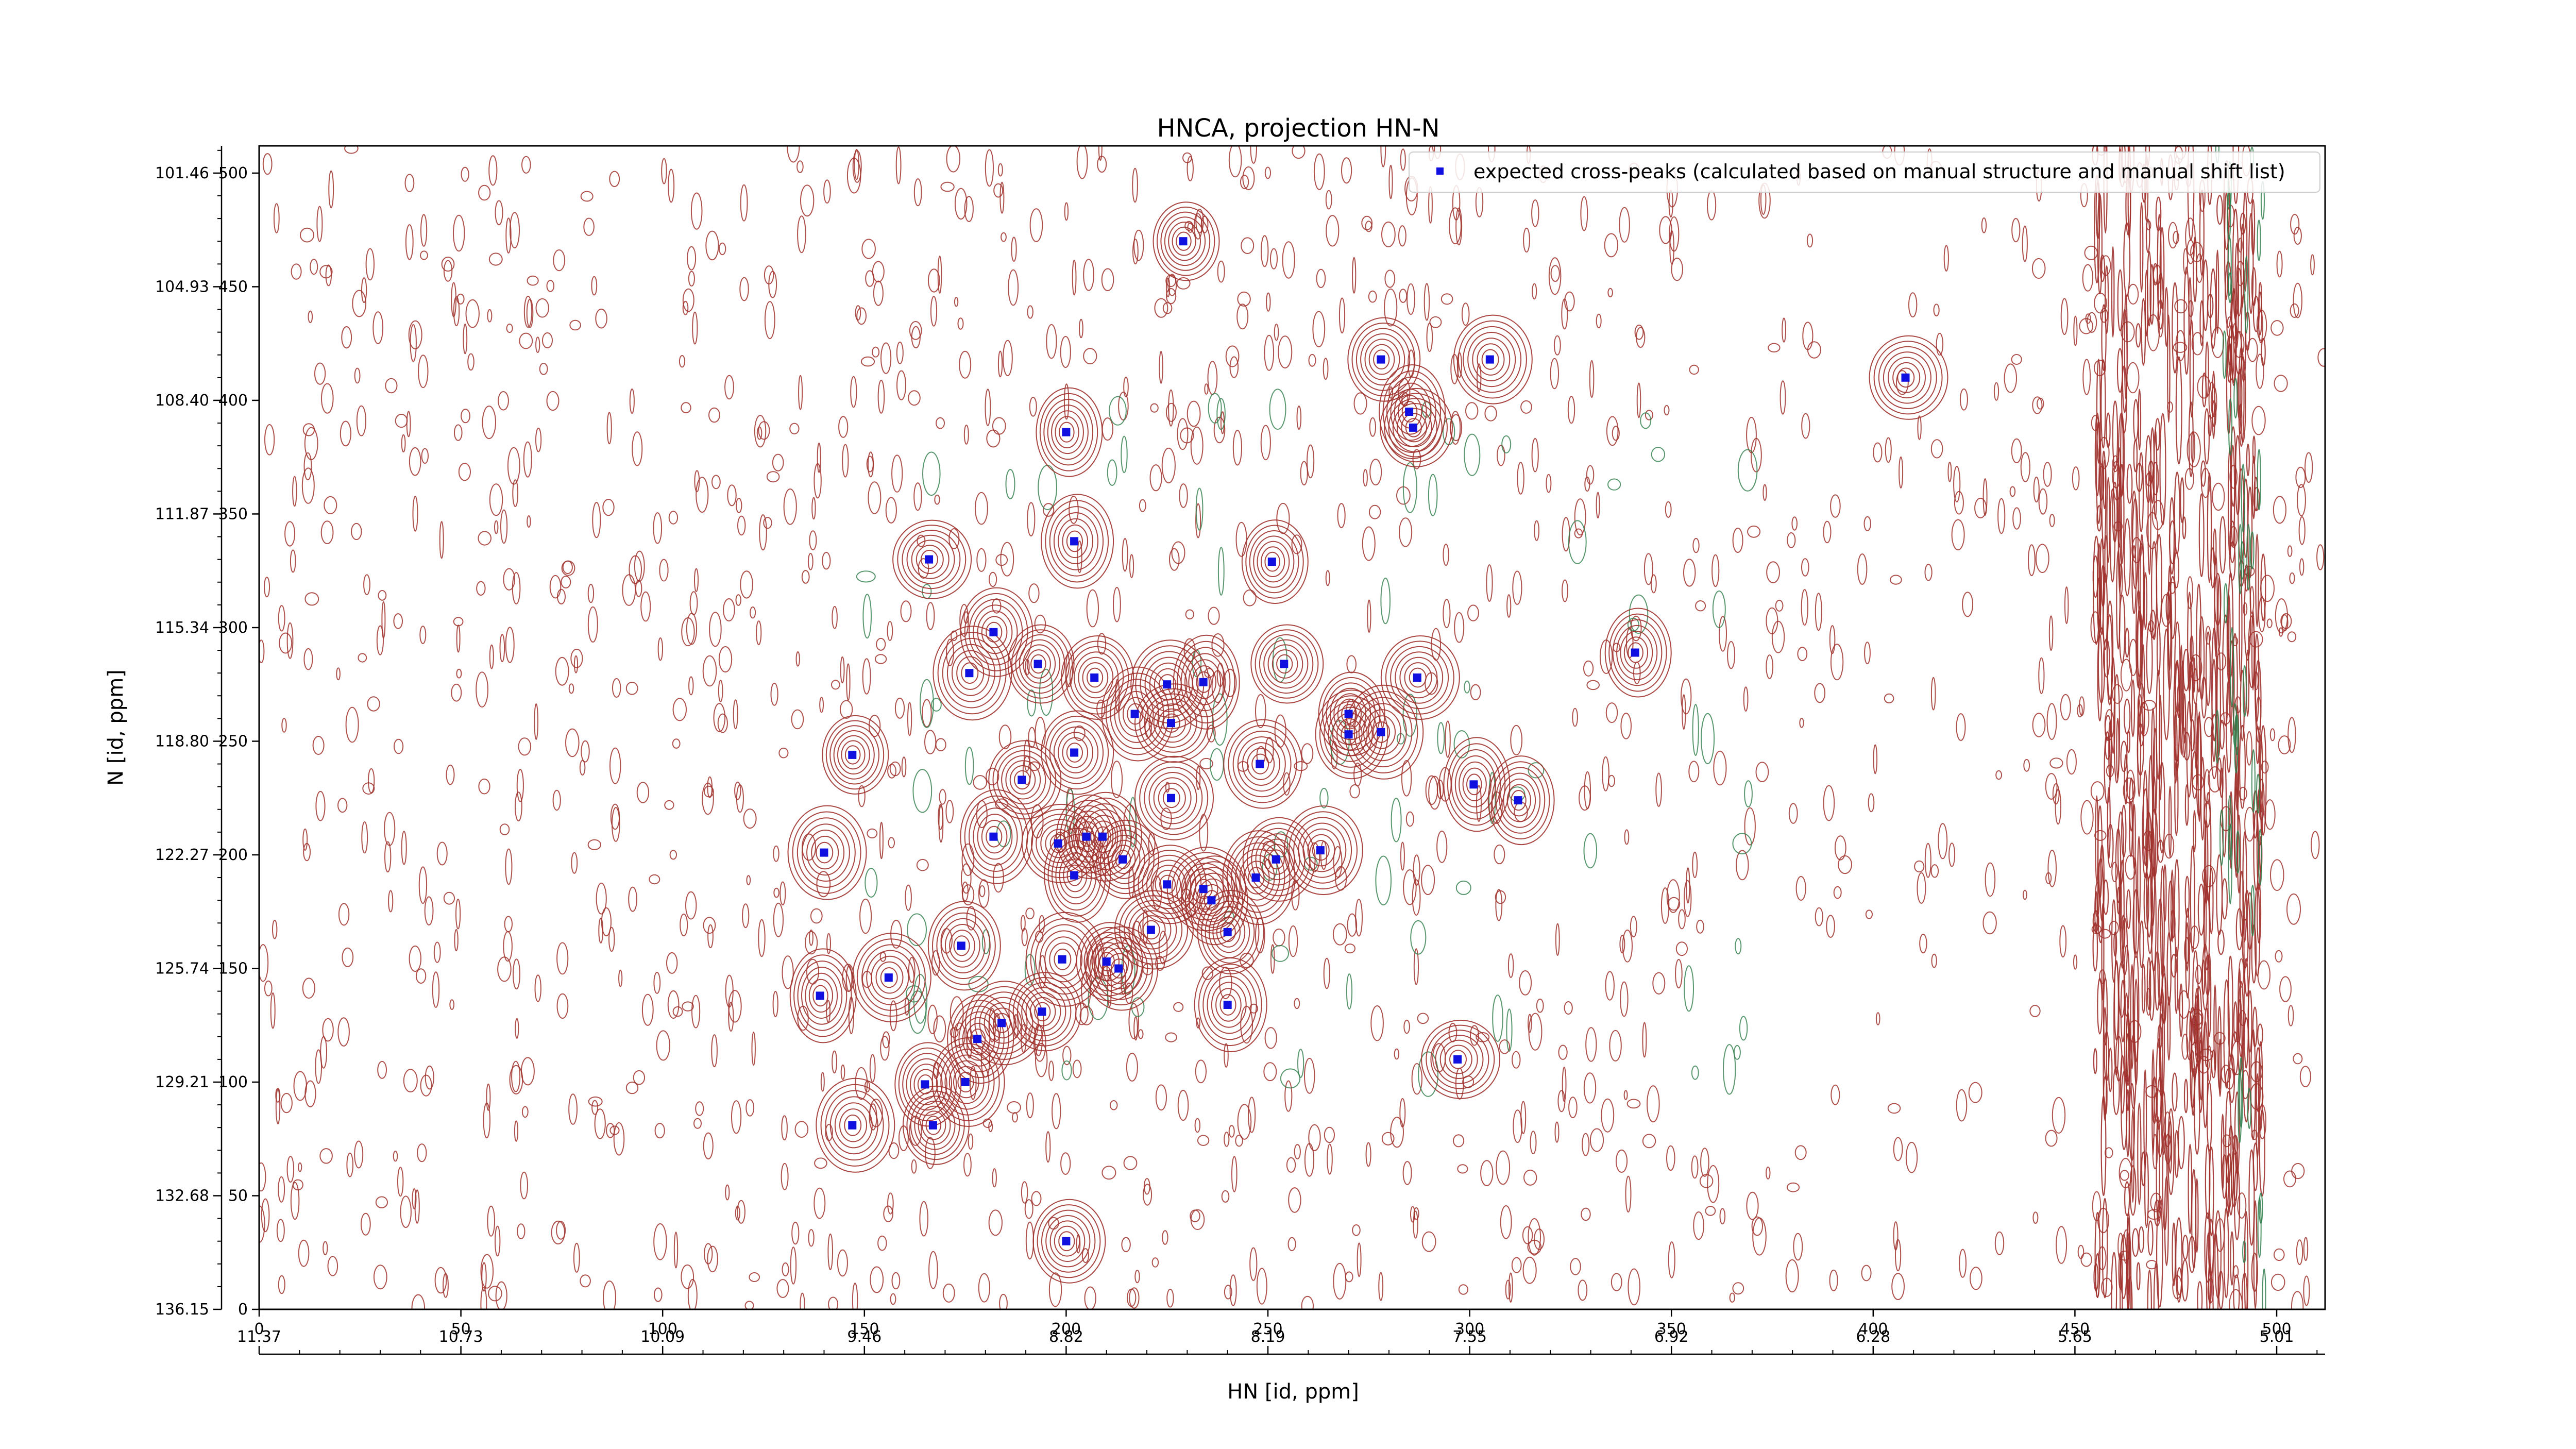 Image resolution: width=2576 pixels, height=1449 pixels. What do you see at coordinates (1058, 843) in the screenshot?
I see `cross-peak-marker` at bounding box center [1058, 843].